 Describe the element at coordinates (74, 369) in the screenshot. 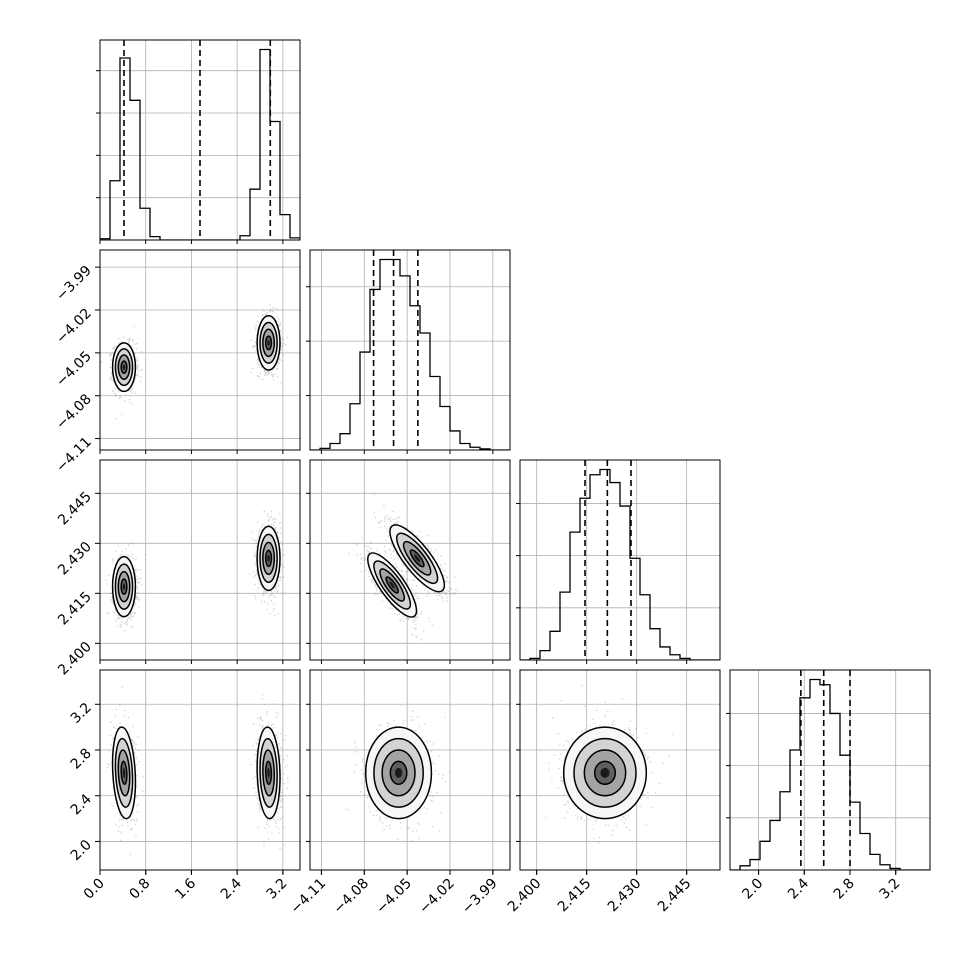

I see `y-tick-label-1-m4p05: −4.05` at that location.